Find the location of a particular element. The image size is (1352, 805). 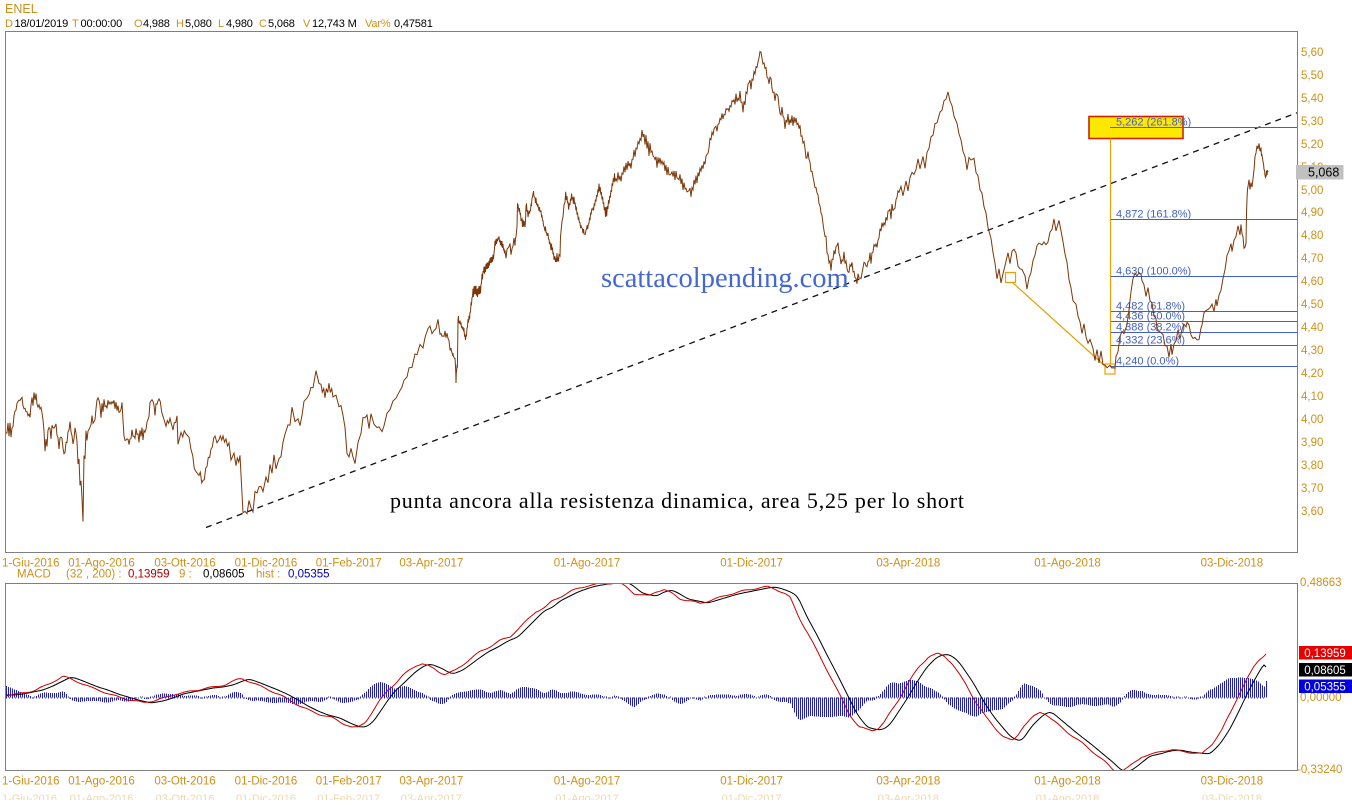

svg-text: 5,262 (261.8%) is located at coordinates (1153, 123).